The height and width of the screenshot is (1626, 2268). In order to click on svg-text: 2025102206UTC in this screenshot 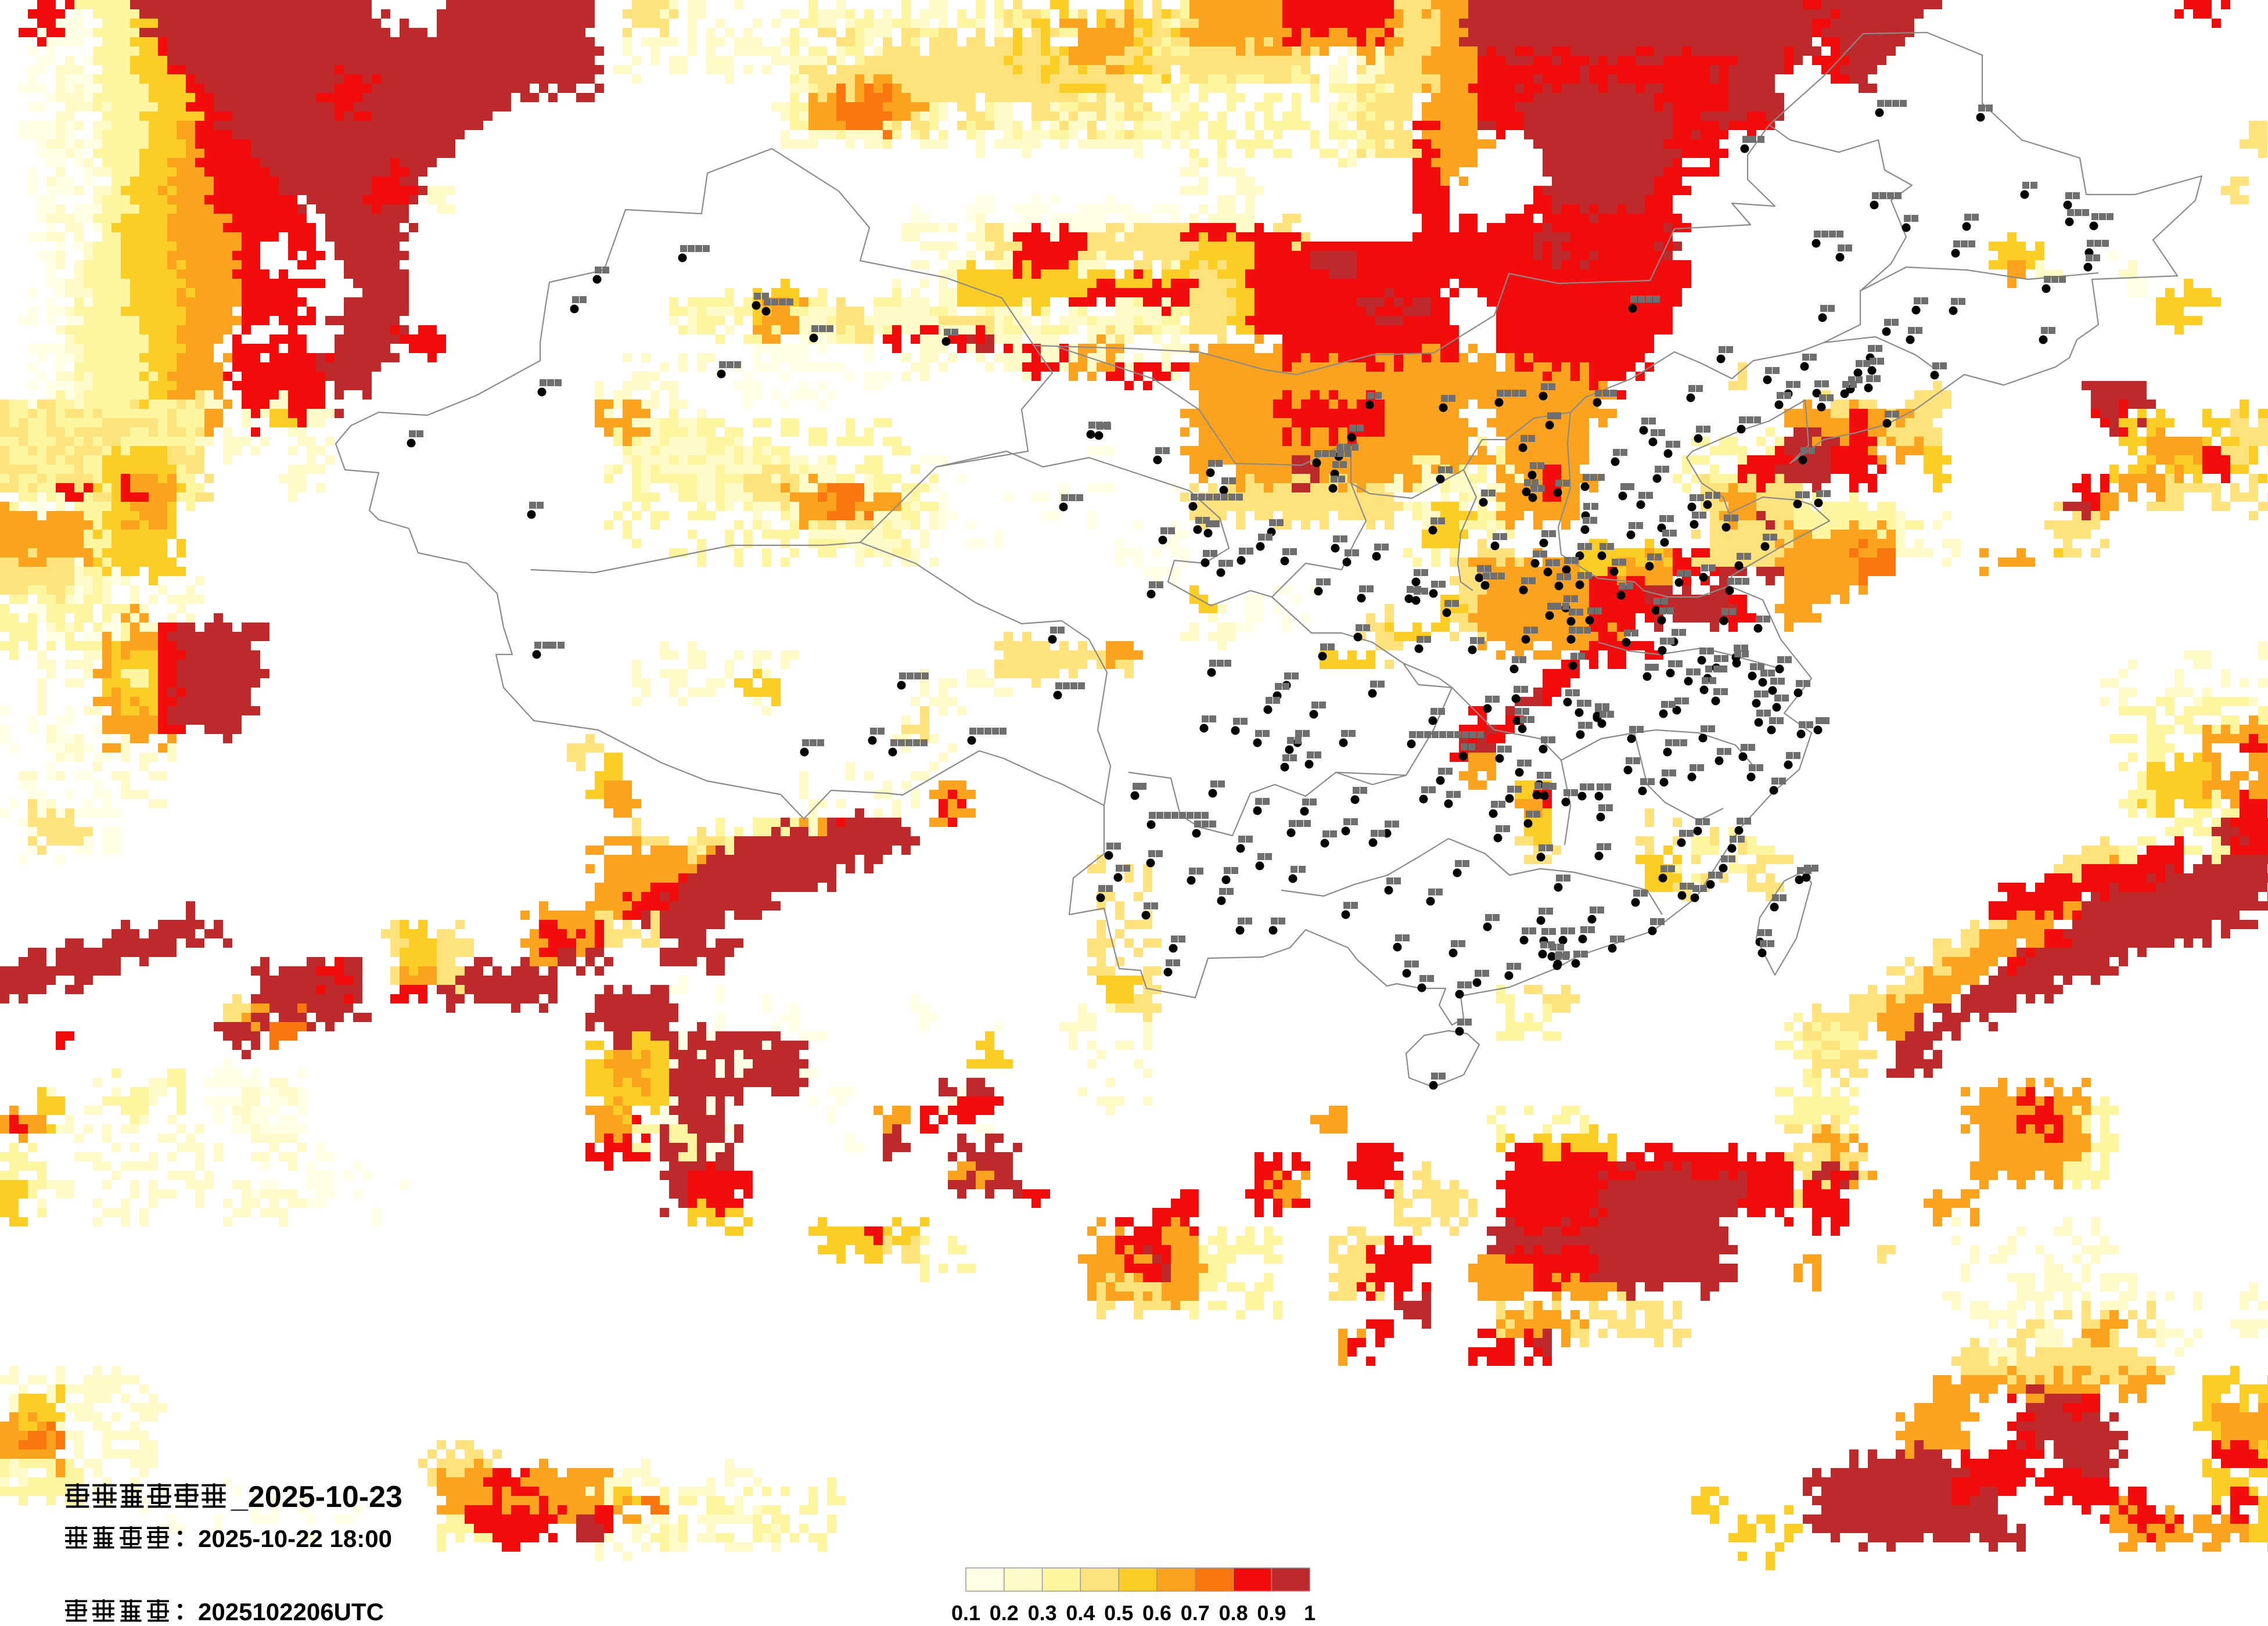, I will do `click(291, 1612)`.